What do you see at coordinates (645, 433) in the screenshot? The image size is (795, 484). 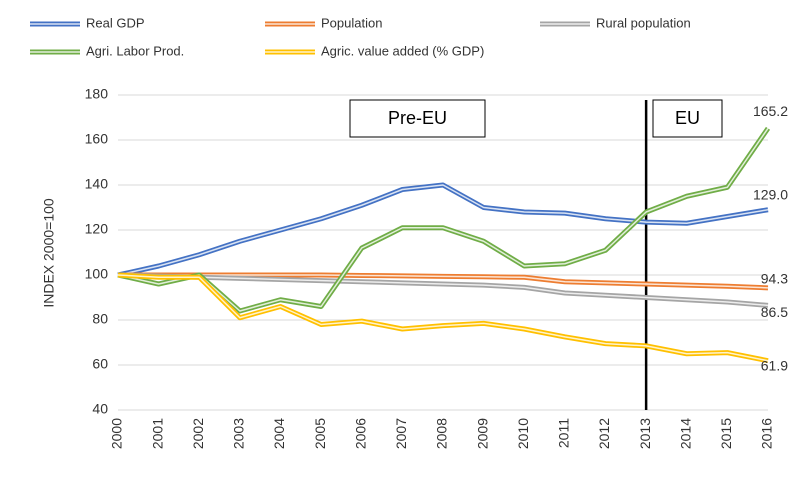 I see `x-tick-label: 2013` at bounding box center [645, 433].